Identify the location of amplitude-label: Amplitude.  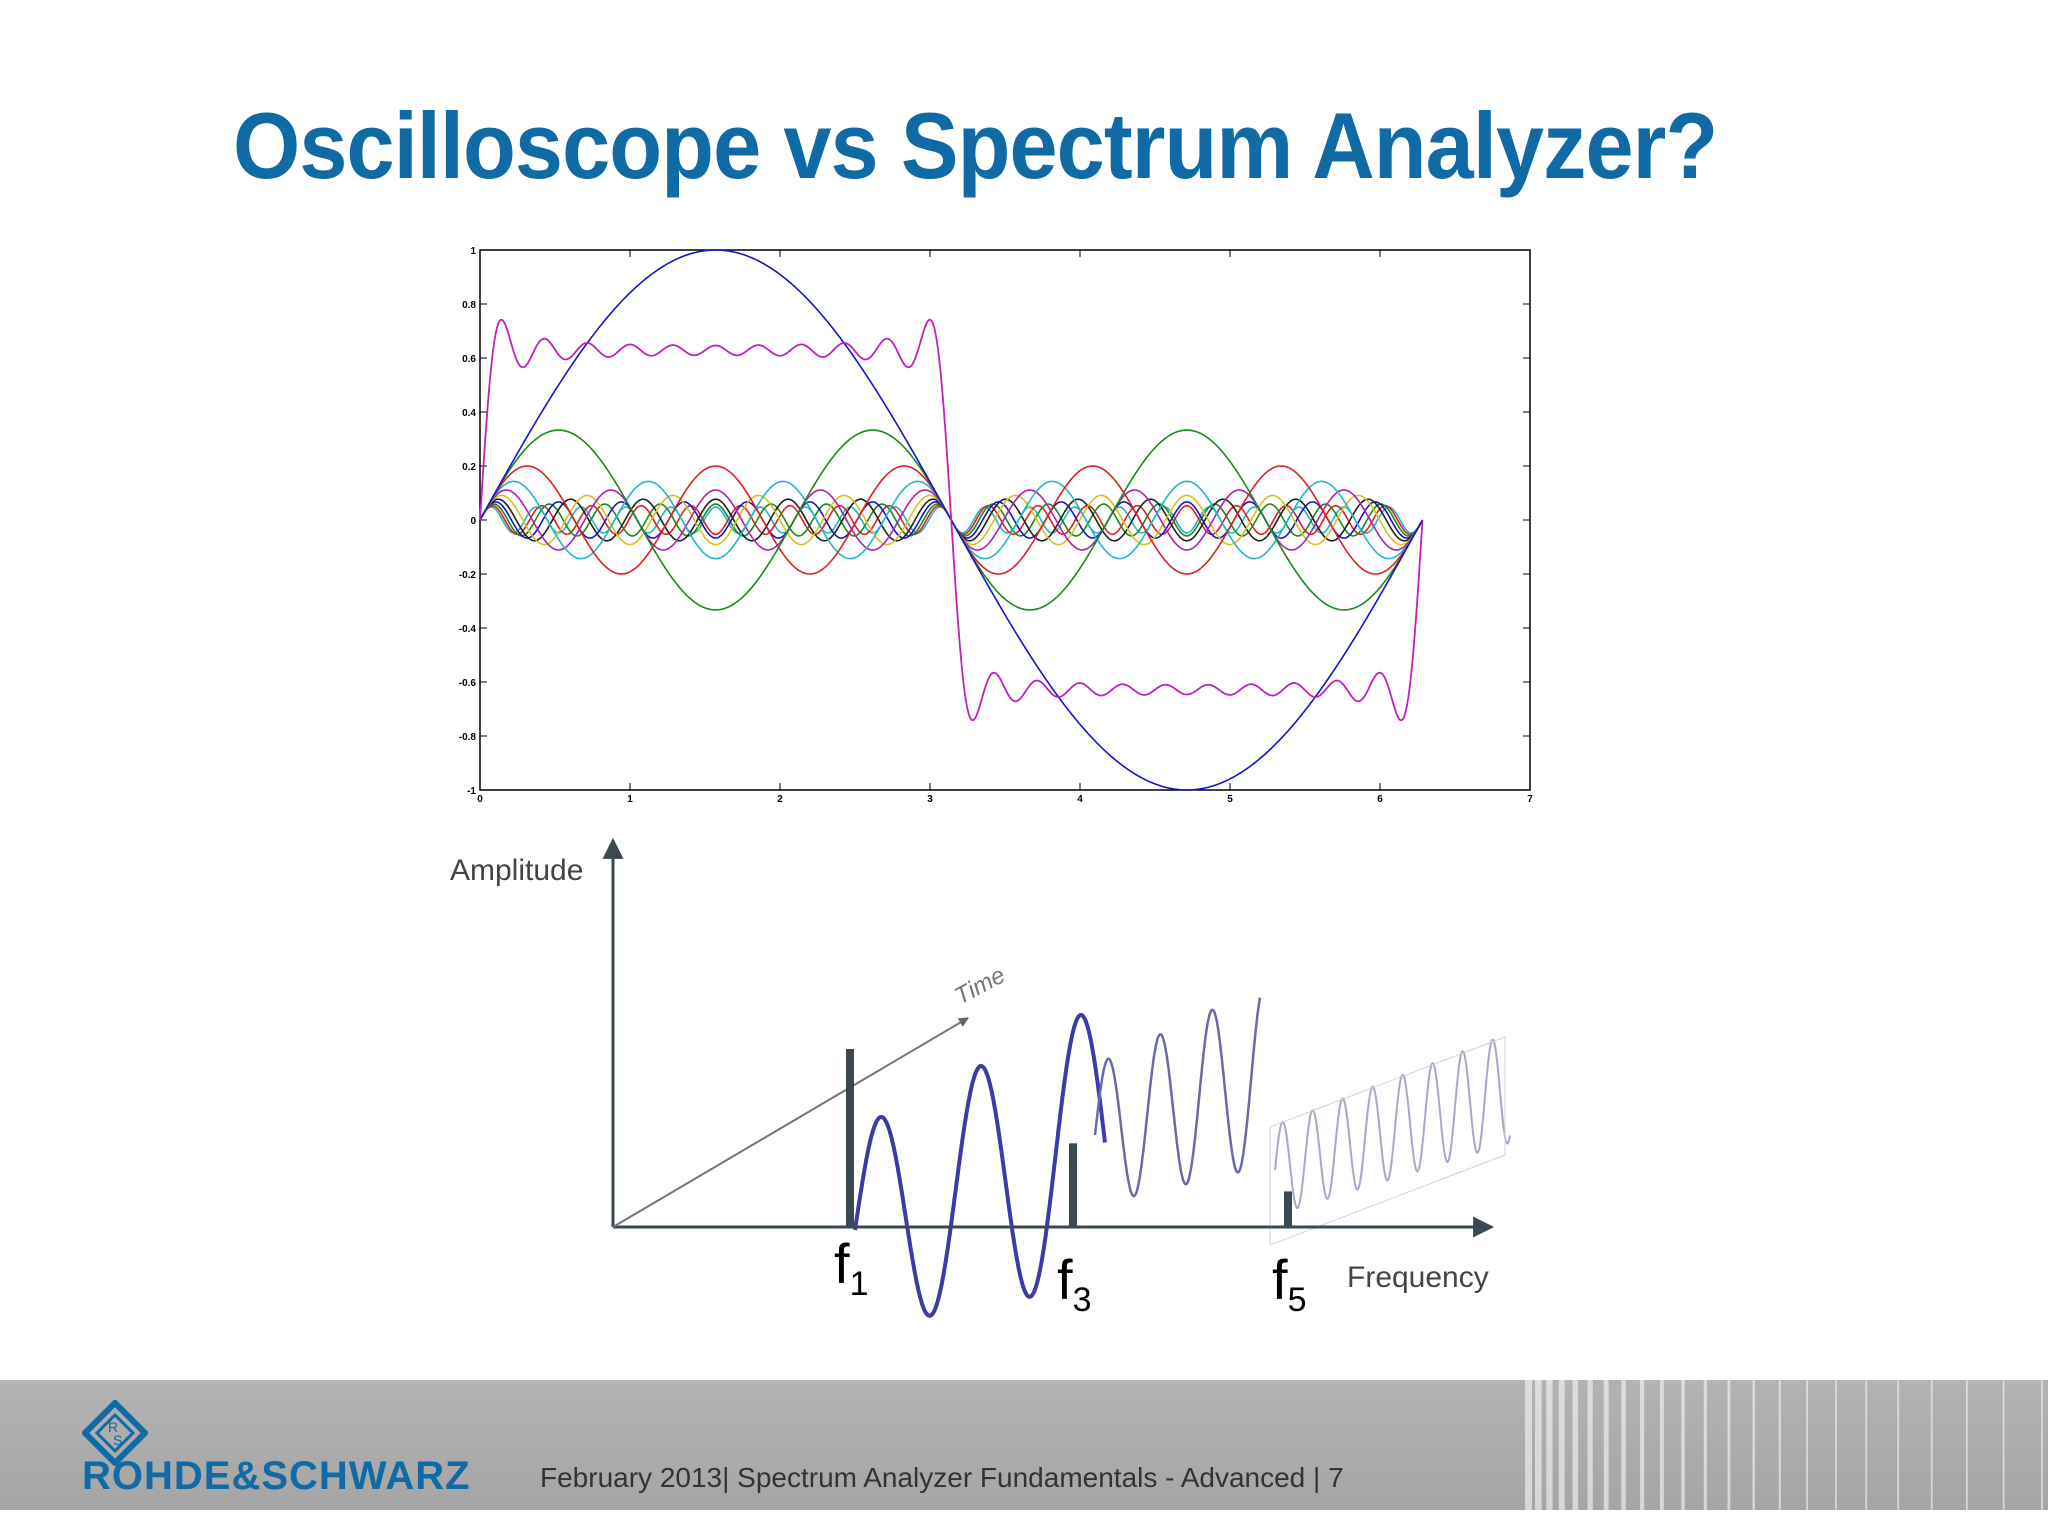
(516, 870).